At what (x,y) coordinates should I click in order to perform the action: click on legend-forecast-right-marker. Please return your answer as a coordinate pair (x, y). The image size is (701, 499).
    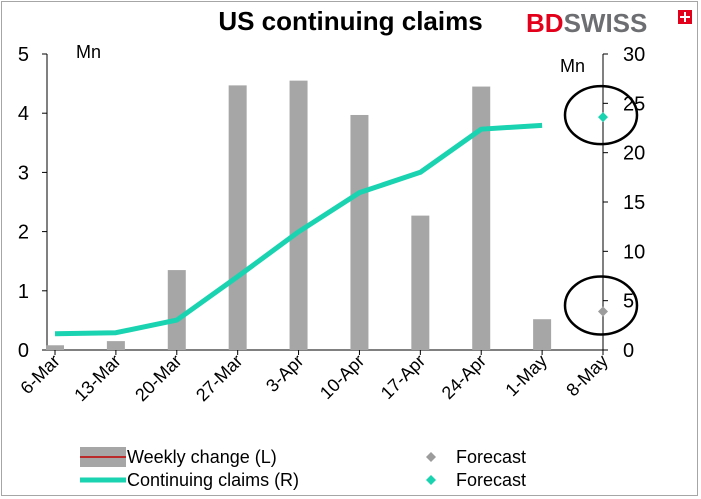
    Looking at the image, I should click on (431, 480).